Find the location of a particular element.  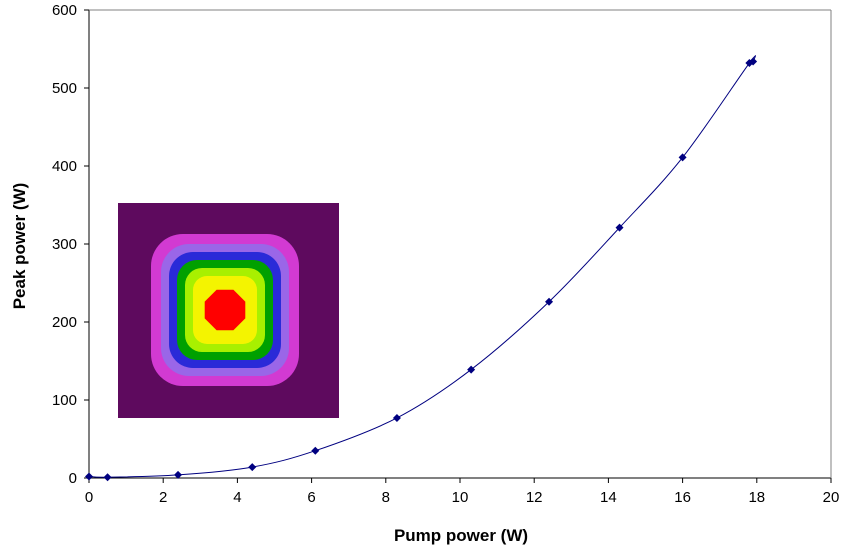

y-tick-label: 300 is located at coordinates (64, 244).